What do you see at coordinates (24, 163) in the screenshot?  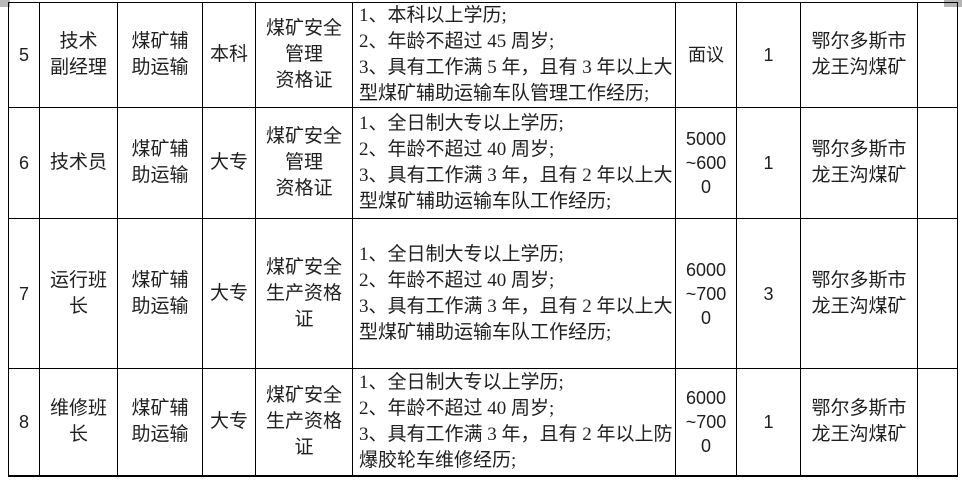 I see `cell-seq: 6` at bounding box center [24, 163].